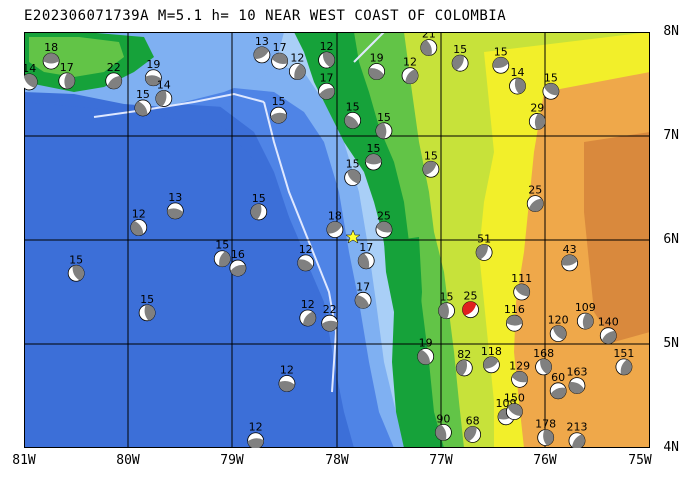  What do you see at coordinates (24, 460) in the screenshot?
I see `lon-label: 81W` at bounding box center [24, 460].